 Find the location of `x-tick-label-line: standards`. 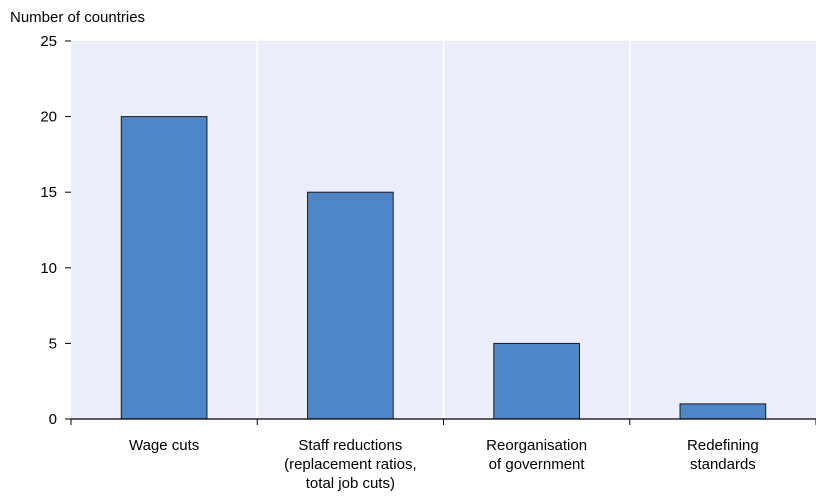

x-tick-label-line: standards is located at coordinates (723, 464).